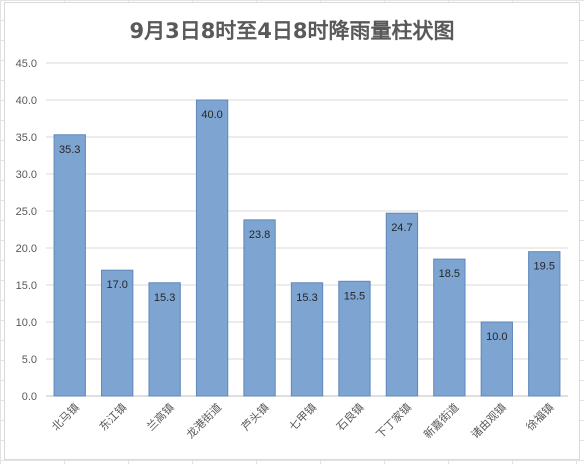  Describe the element at coordinates (26, 138) in the screenshot. I see `y-tick-label: 35.0` at that location.